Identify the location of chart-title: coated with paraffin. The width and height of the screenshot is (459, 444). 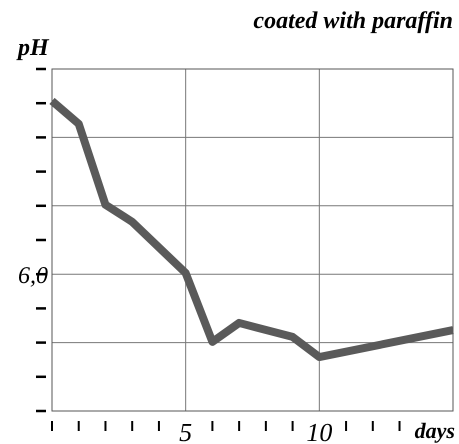
(353, 21).